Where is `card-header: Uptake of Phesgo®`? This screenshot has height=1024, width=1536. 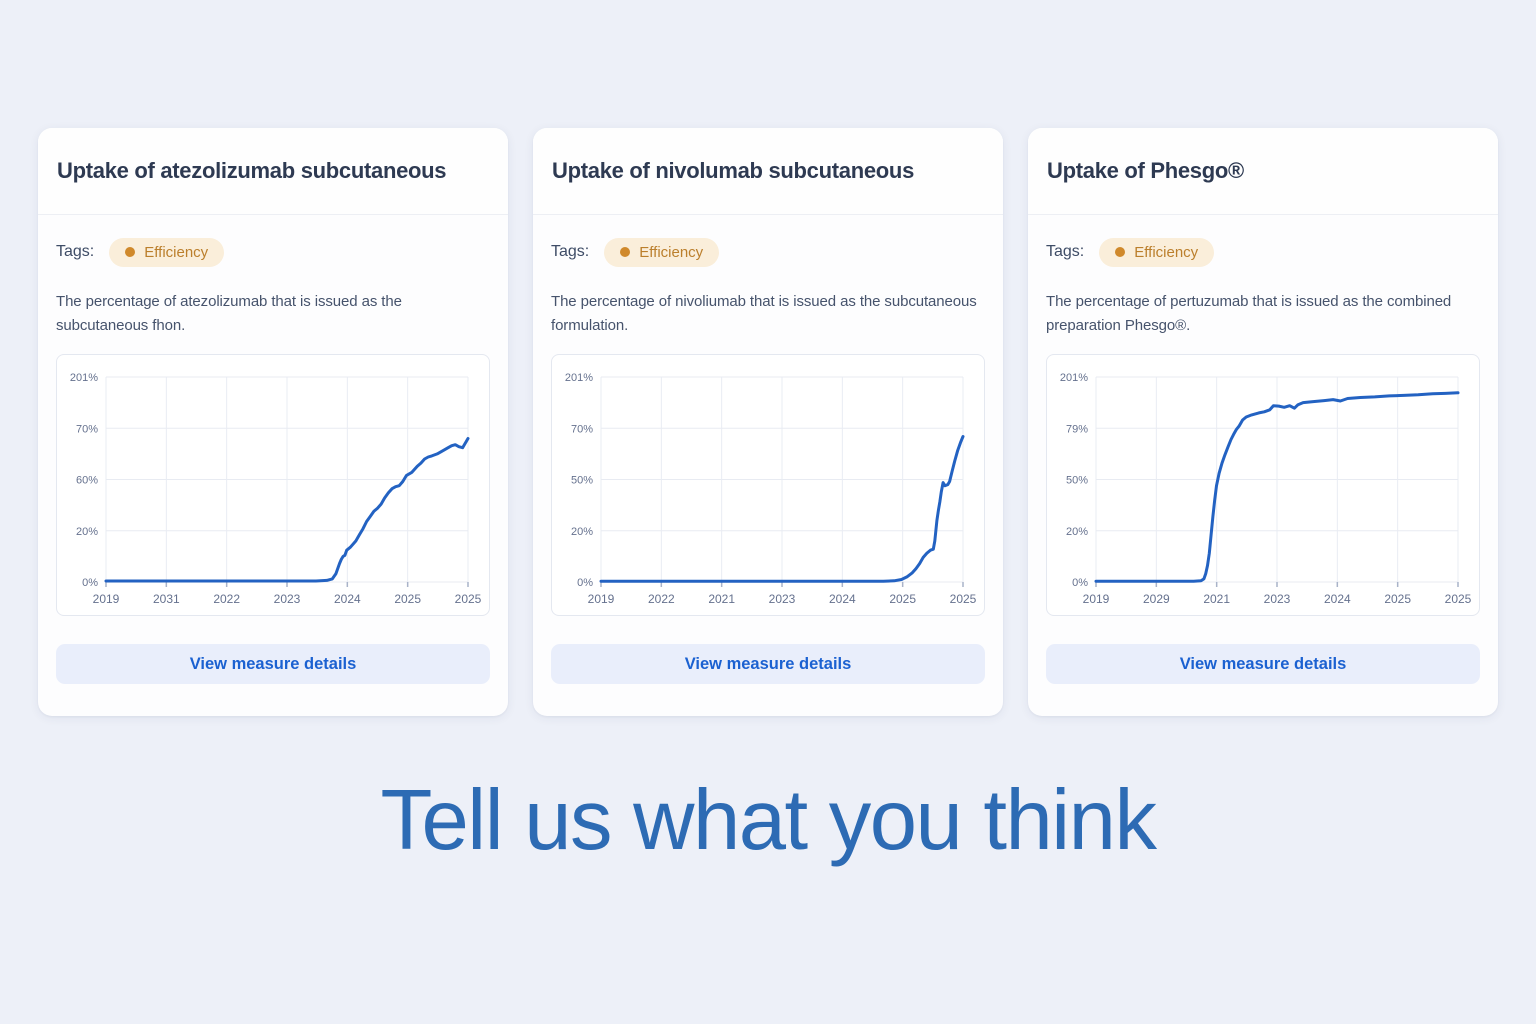
card-header: Uptake of Phesgo® is located at coordinates (1263, 171).